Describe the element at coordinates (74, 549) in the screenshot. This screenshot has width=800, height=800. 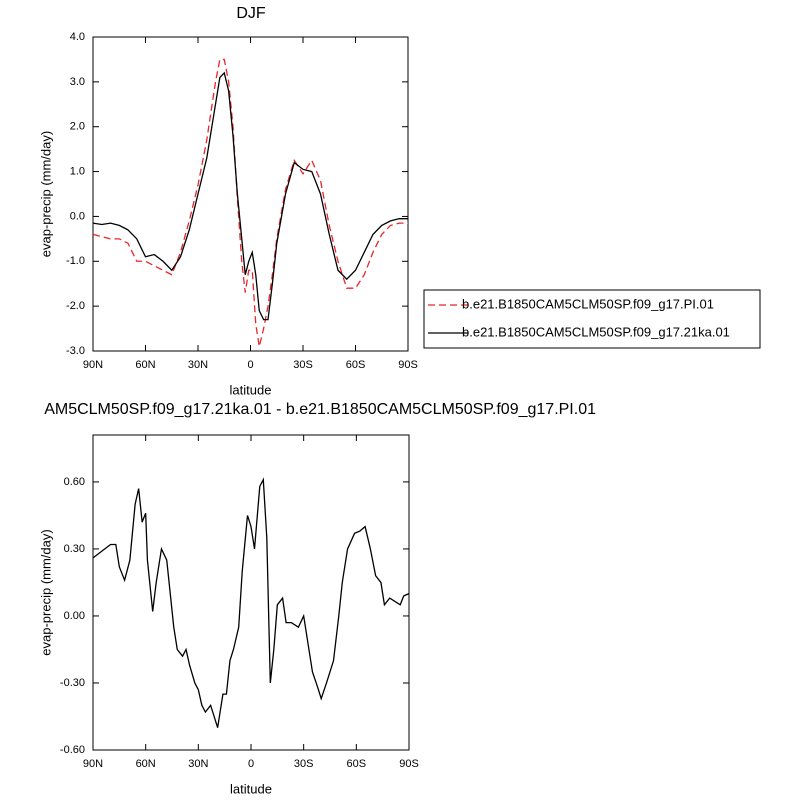
I see `y-tick-label: 0.30` at that location.